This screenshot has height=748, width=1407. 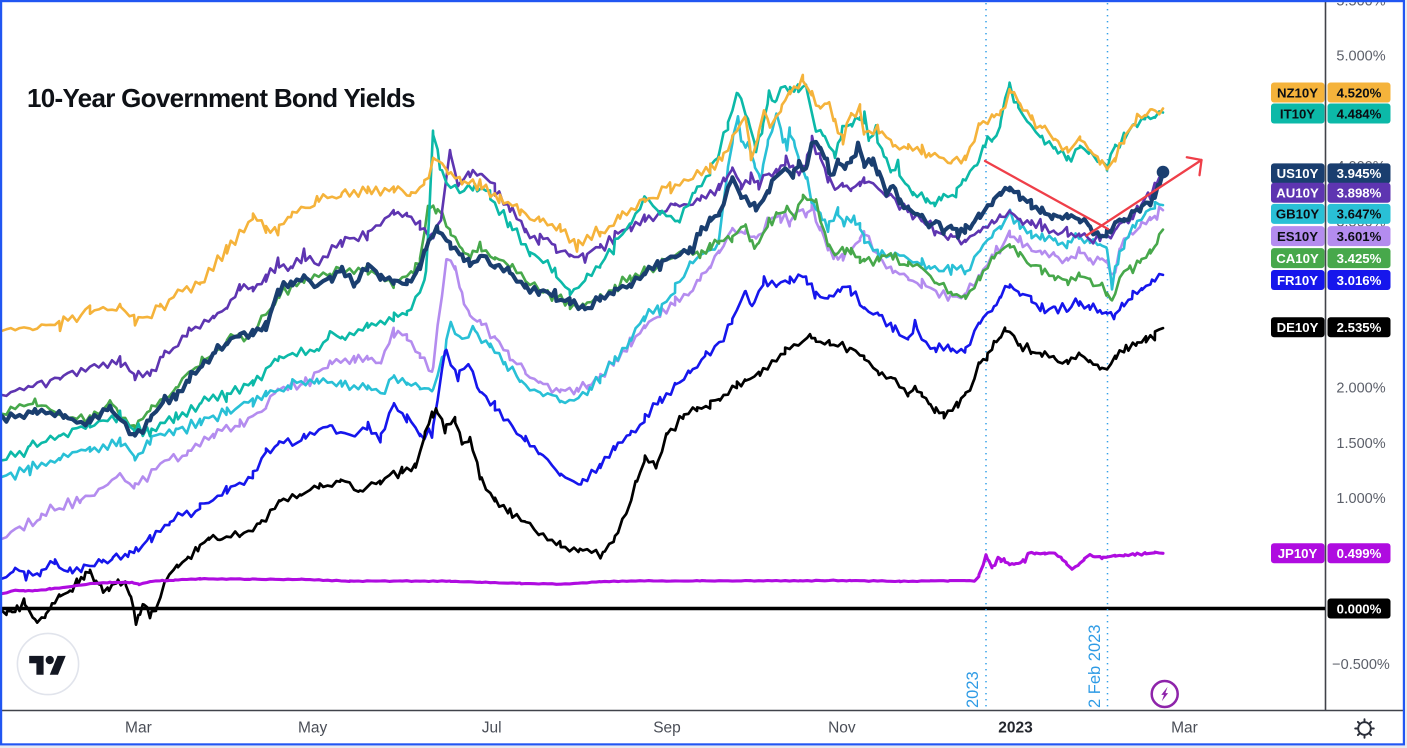 I want to click on svg-text: 10-Year Government Bond Yields, so click(x=221, y=98).